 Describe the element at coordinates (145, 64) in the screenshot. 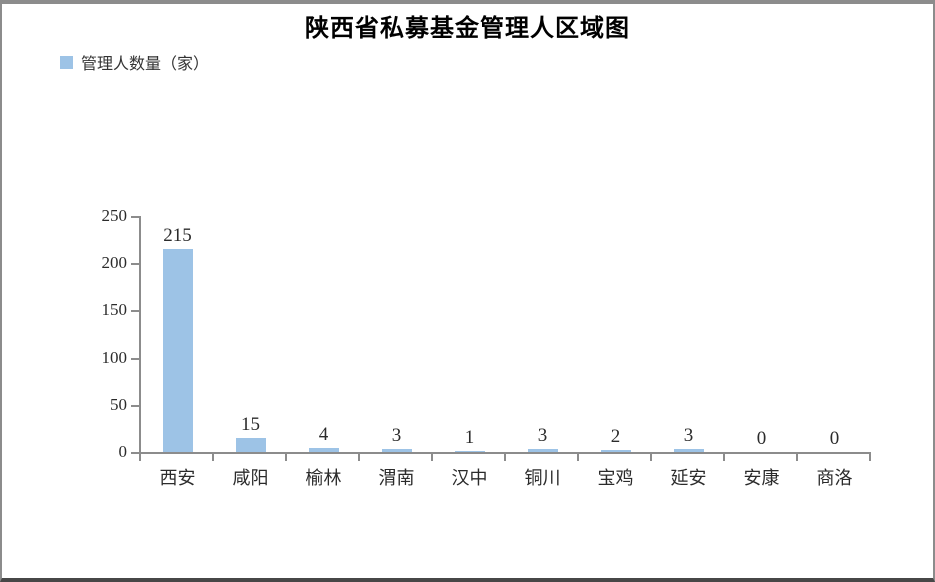

I see `legend-label: 管理人数量（家）` at that location.